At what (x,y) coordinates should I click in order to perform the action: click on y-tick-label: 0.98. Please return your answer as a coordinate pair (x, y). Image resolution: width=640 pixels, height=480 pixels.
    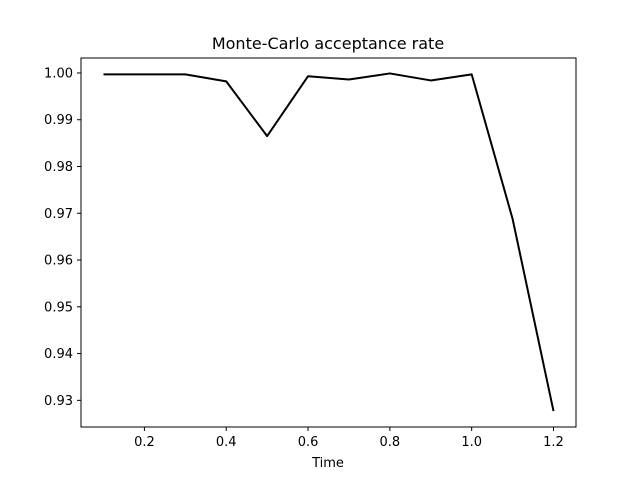
    Looking at the image, I should click on (58, 167).